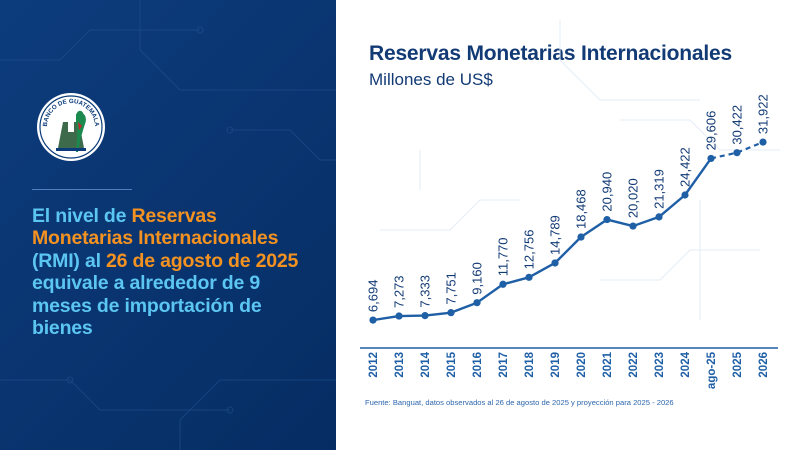 This screenshot has width=800, height=450. I want to click on data-label: 7,273, so click(399, 291).